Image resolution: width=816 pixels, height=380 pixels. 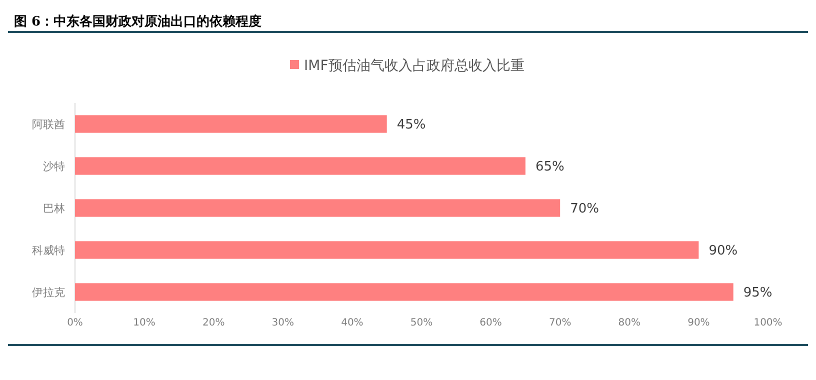 I want to click on x-tick-label: 90%, so click(x=699, y=323).